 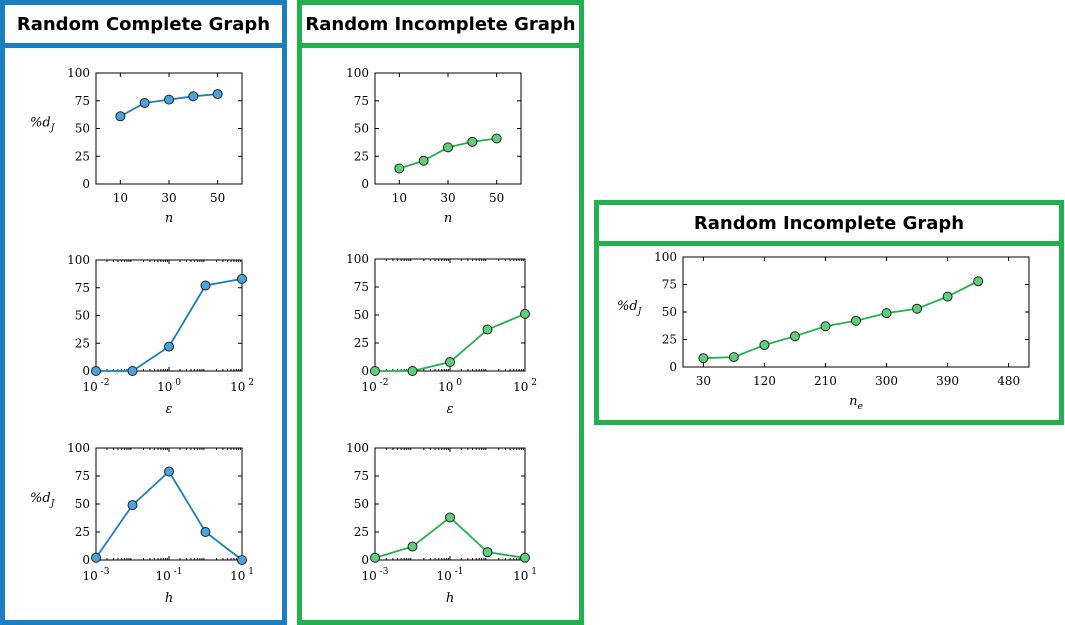 What do you see at coordinates (434, 146) in the screenshot?
I see `chart-incomplete-n: 0 25 50 75 100 10 30 50 n` at bounding box center [434, 146].